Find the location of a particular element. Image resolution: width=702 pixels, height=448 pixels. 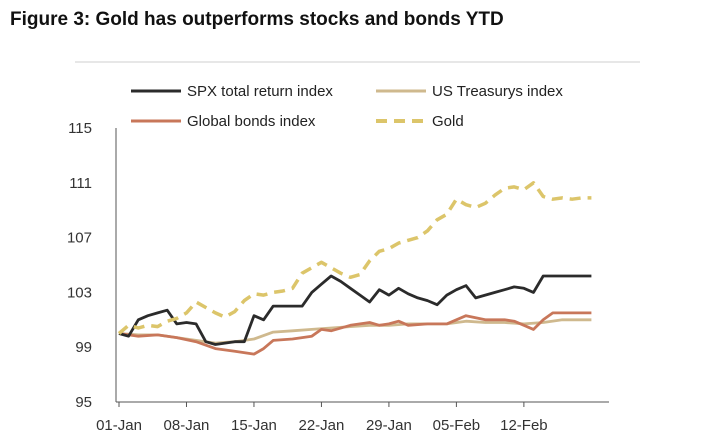

y-tick-label: 95 is located at coordinates (83, 402).